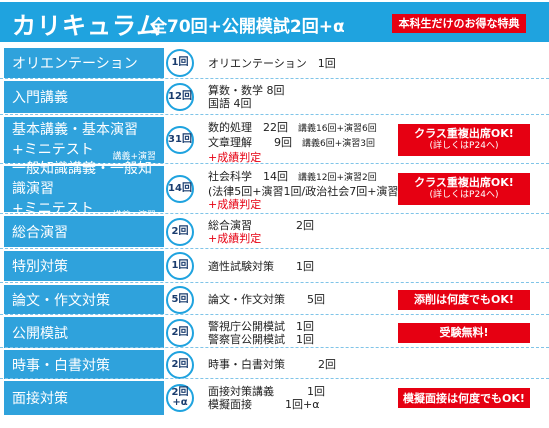 Image resolution: width=549 pixels, height=428 pixels. I want to click on note-text: 添削は何度でもOK!, so click(464, 299).